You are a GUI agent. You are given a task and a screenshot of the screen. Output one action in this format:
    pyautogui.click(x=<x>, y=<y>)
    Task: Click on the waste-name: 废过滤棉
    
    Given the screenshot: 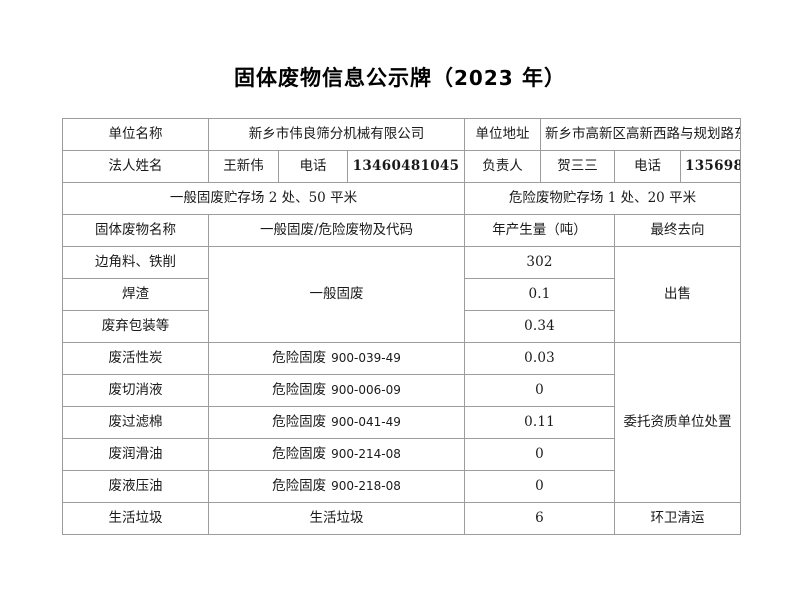 What is the action you would take?
    pyautogui.click(x=135, y=422)
    